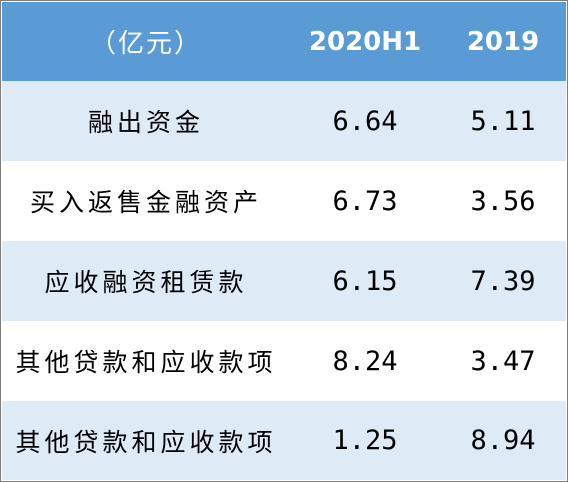 The width and height of the screenshot is (568, 482). Describe the element at coordinates (365, 281) in the screenshot. I see `value-2020h1: 6.15` at that location.